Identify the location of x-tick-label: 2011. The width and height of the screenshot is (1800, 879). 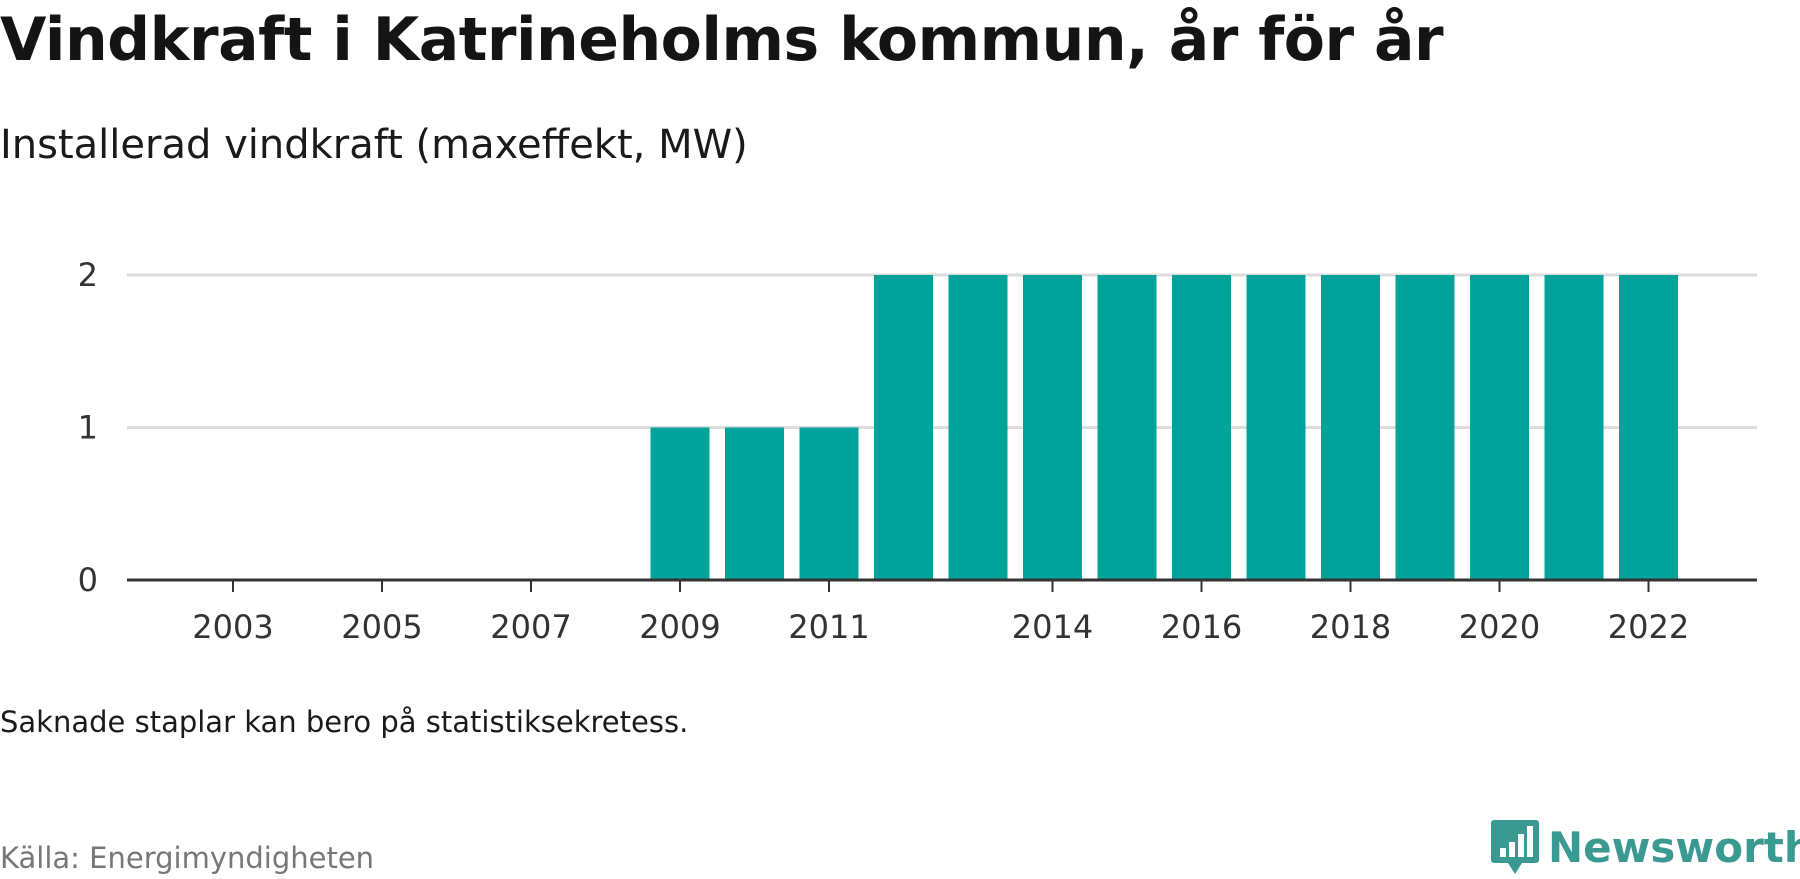
(828, 627).